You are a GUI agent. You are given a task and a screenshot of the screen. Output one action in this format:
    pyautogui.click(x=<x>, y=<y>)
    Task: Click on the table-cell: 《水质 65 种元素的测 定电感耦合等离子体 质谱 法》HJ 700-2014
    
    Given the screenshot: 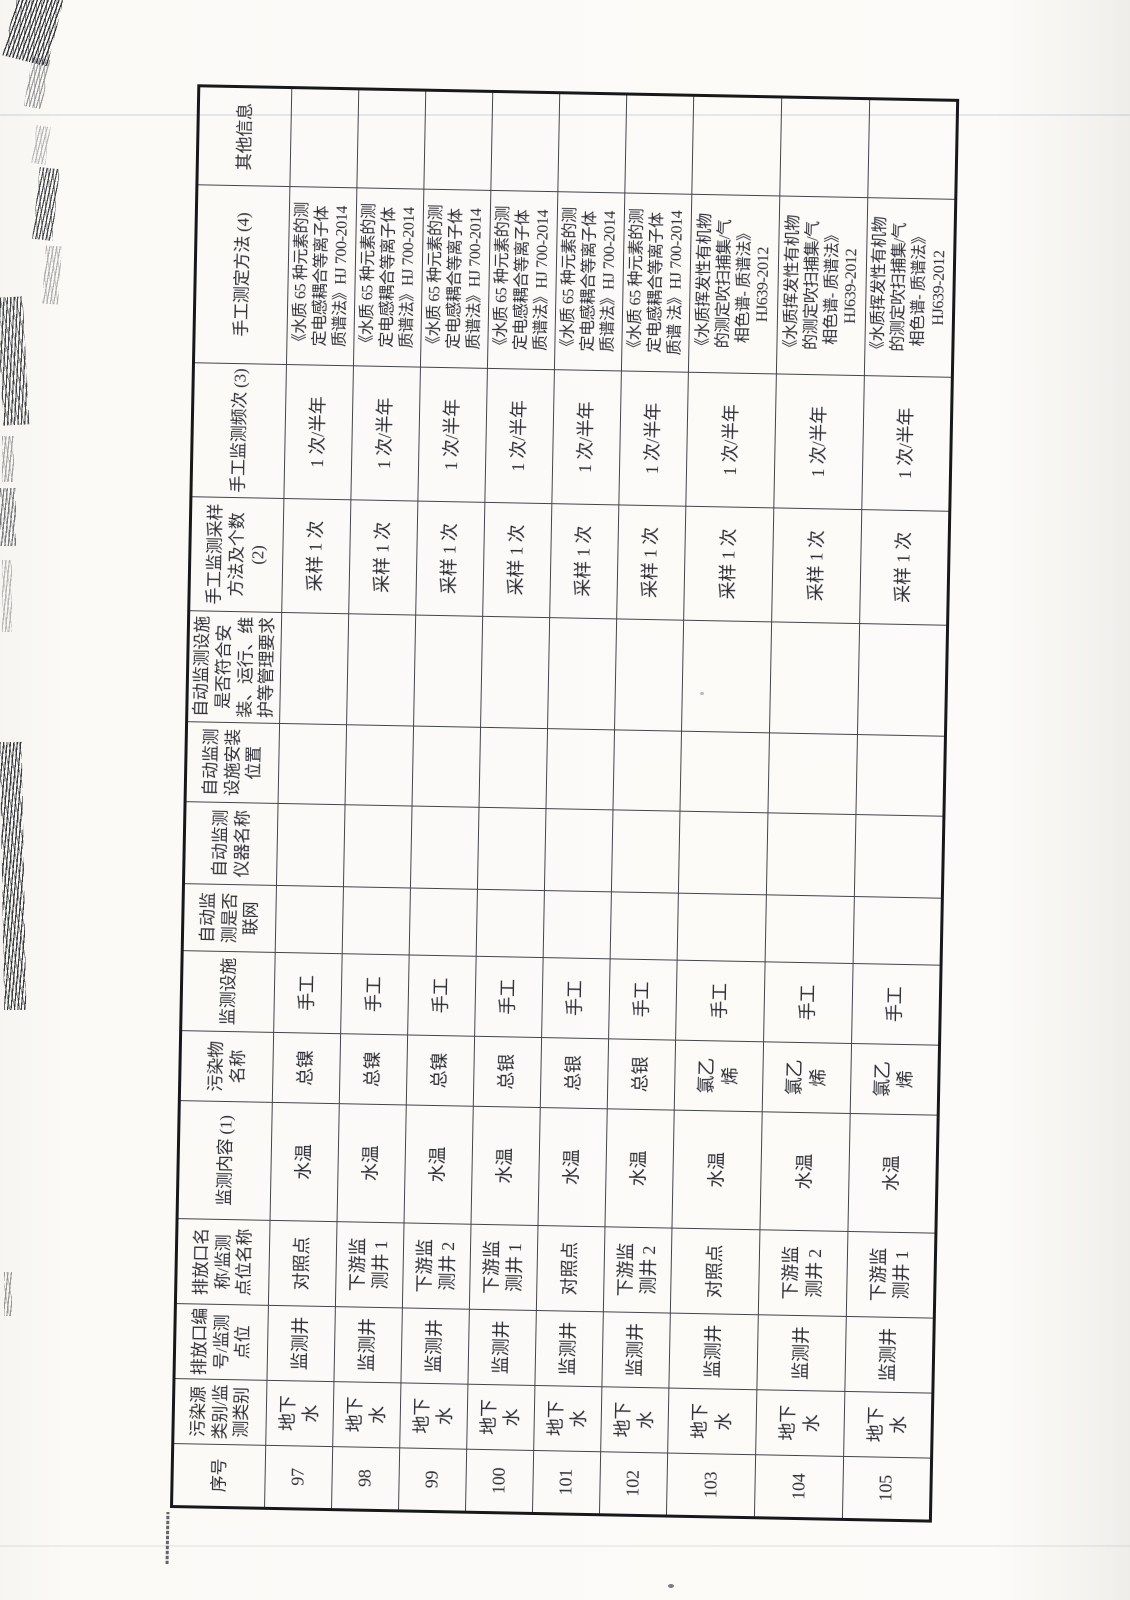 What is the action you would take?
    pyautogui.click(x=656, y=282)
    